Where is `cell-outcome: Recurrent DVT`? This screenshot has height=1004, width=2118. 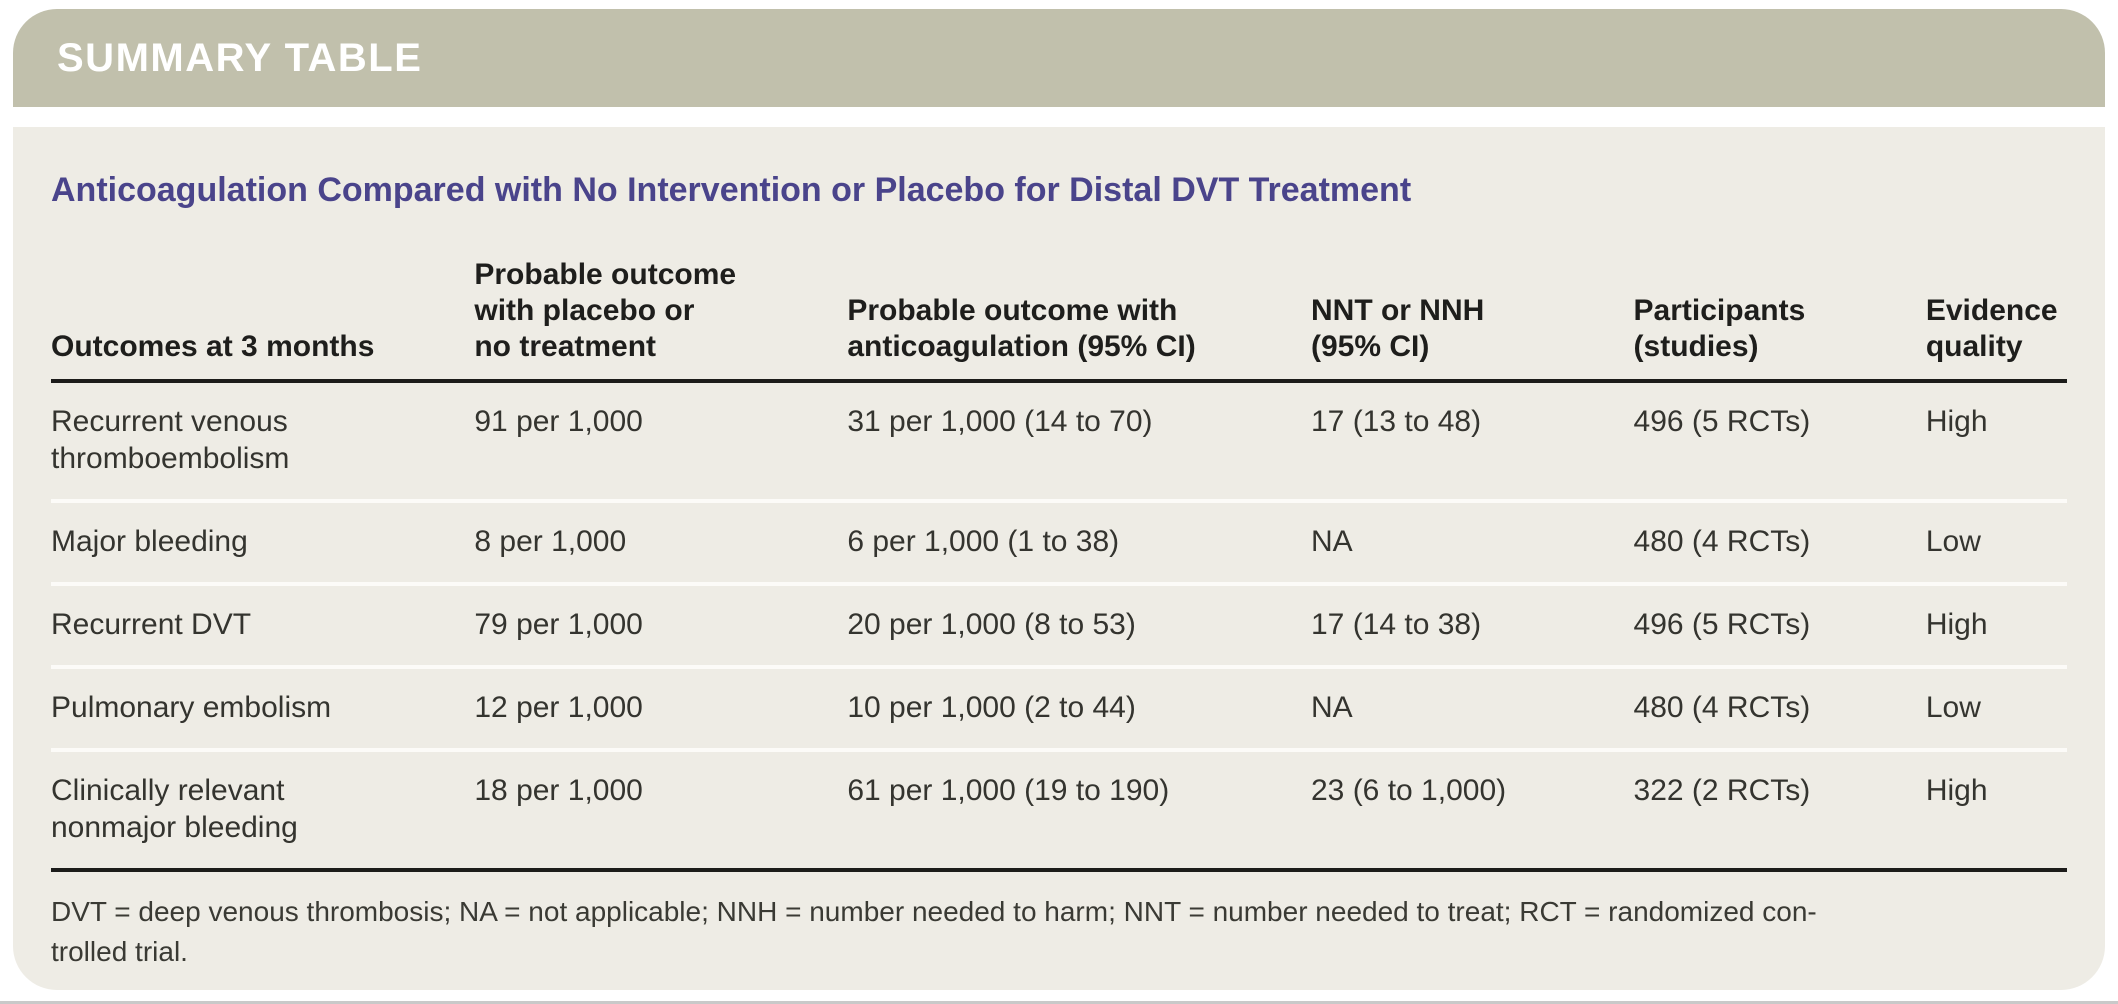
cell-outcome: Recurrent DVT is located at coordinates (151, 624).